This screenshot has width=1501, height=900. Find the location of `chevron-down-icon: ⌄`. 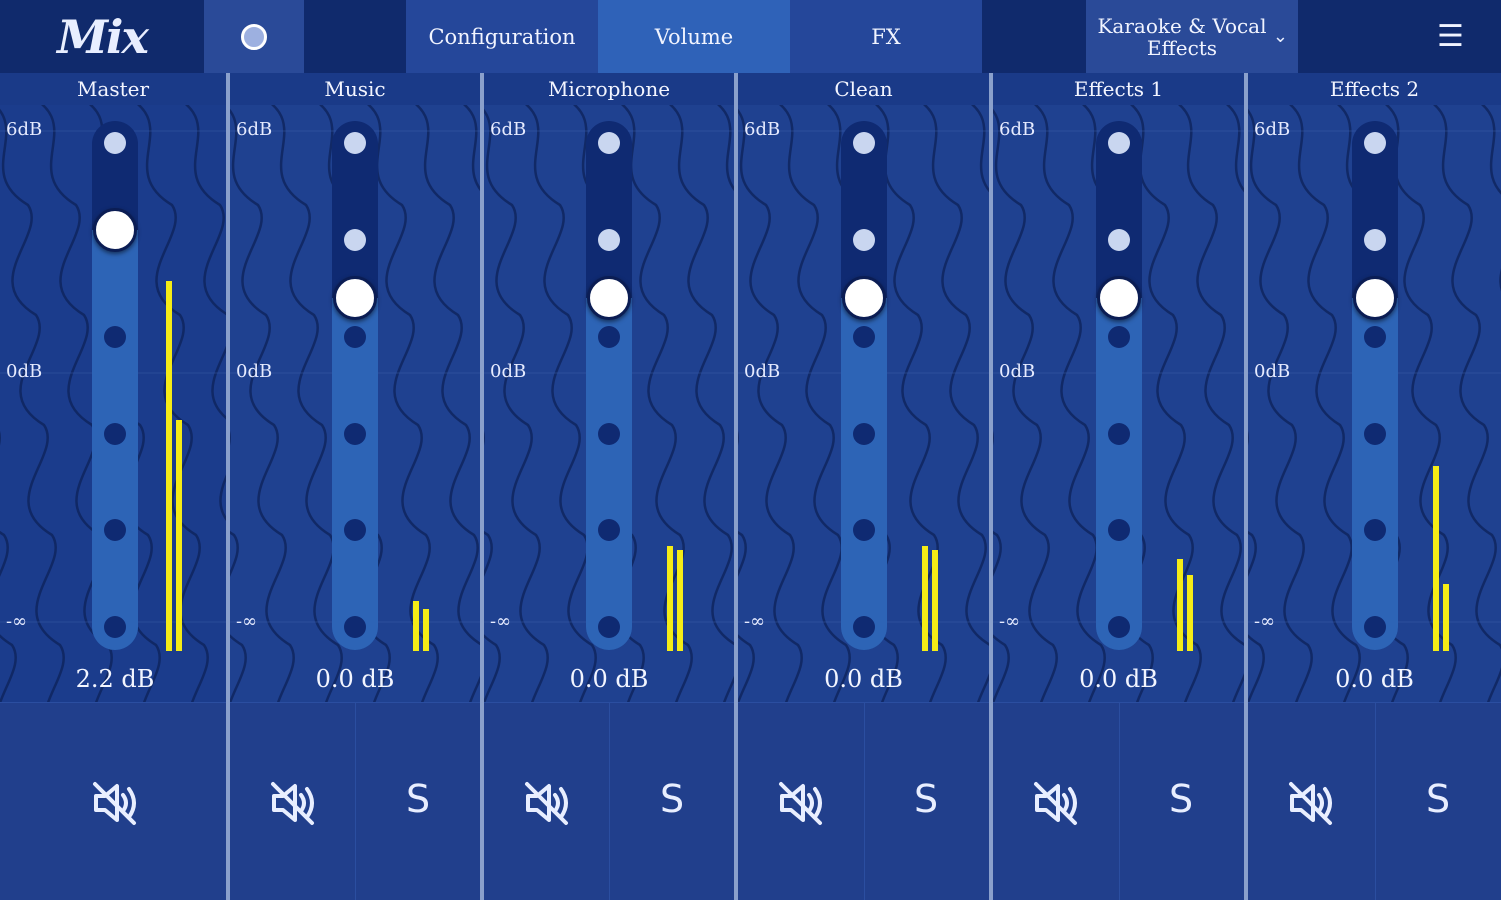

chevron-down-icon: ⌄ is located at coordinates (1280, 36).